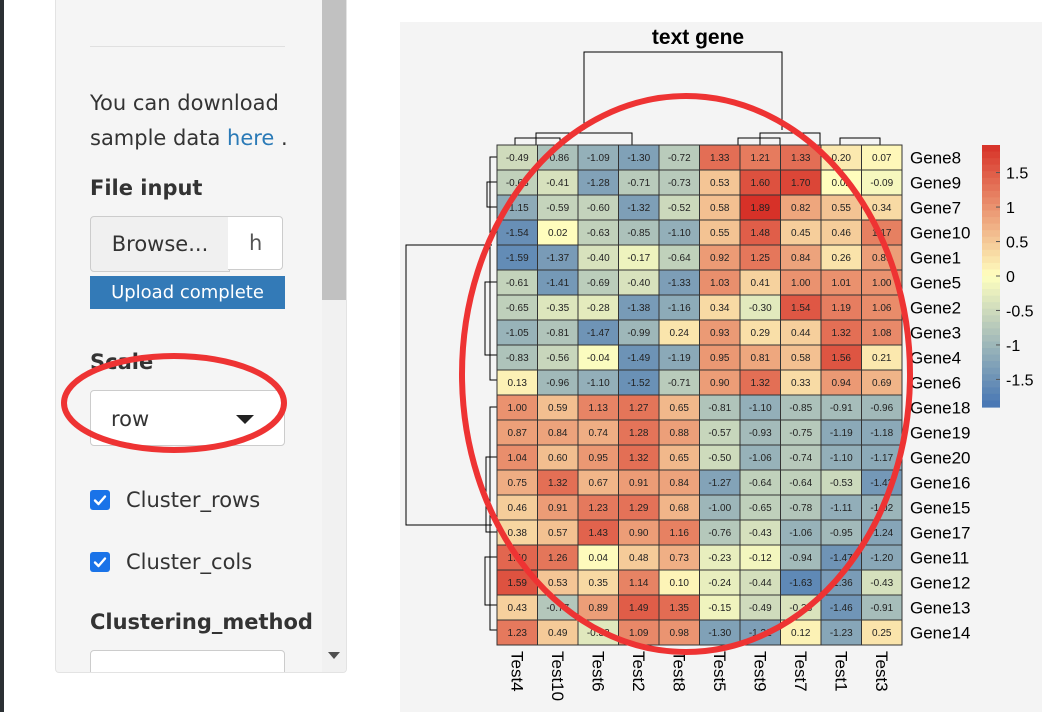  What do you see at coordinates (517, 308) in the screenshot?
I see `cell-value-label: -0.65` at bounding box center [517, 308].